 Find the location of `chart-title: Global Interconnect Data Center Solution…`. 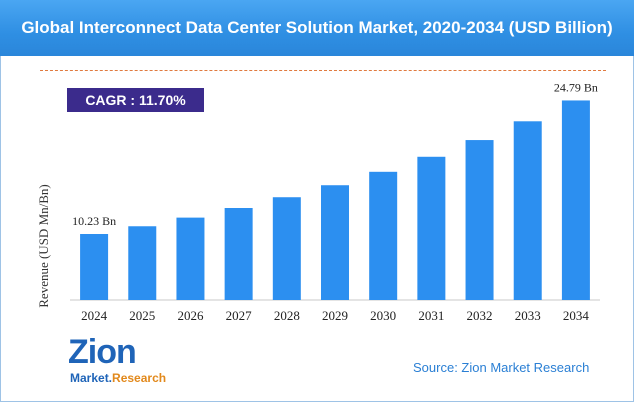

chart-title: Global Interconnect Data Center Solution… is located at coordinates (317, 28).